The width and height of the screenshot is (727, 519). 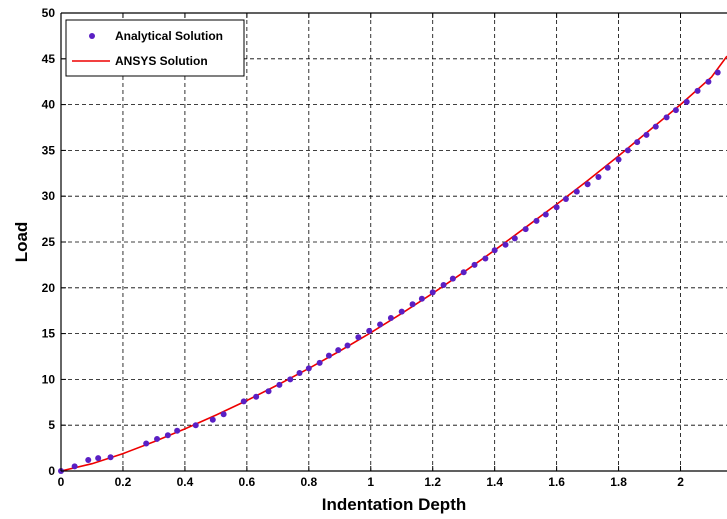 I want to click on legend-marker-analytical, so click(x=92, y=36).